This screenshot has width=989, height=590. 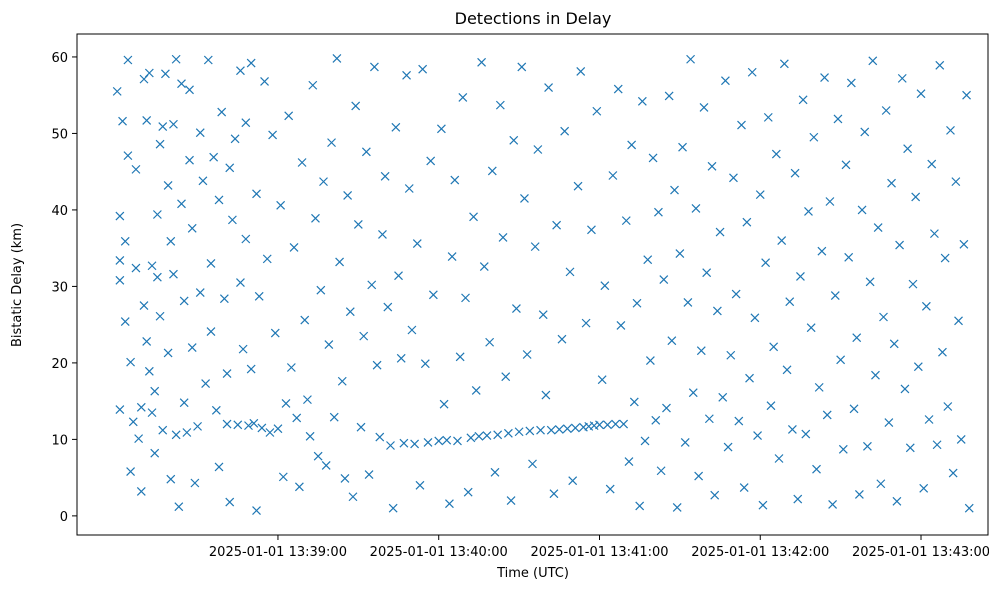 I want to click on chart-title: Detections in Delay, so click(x=533, y=18).